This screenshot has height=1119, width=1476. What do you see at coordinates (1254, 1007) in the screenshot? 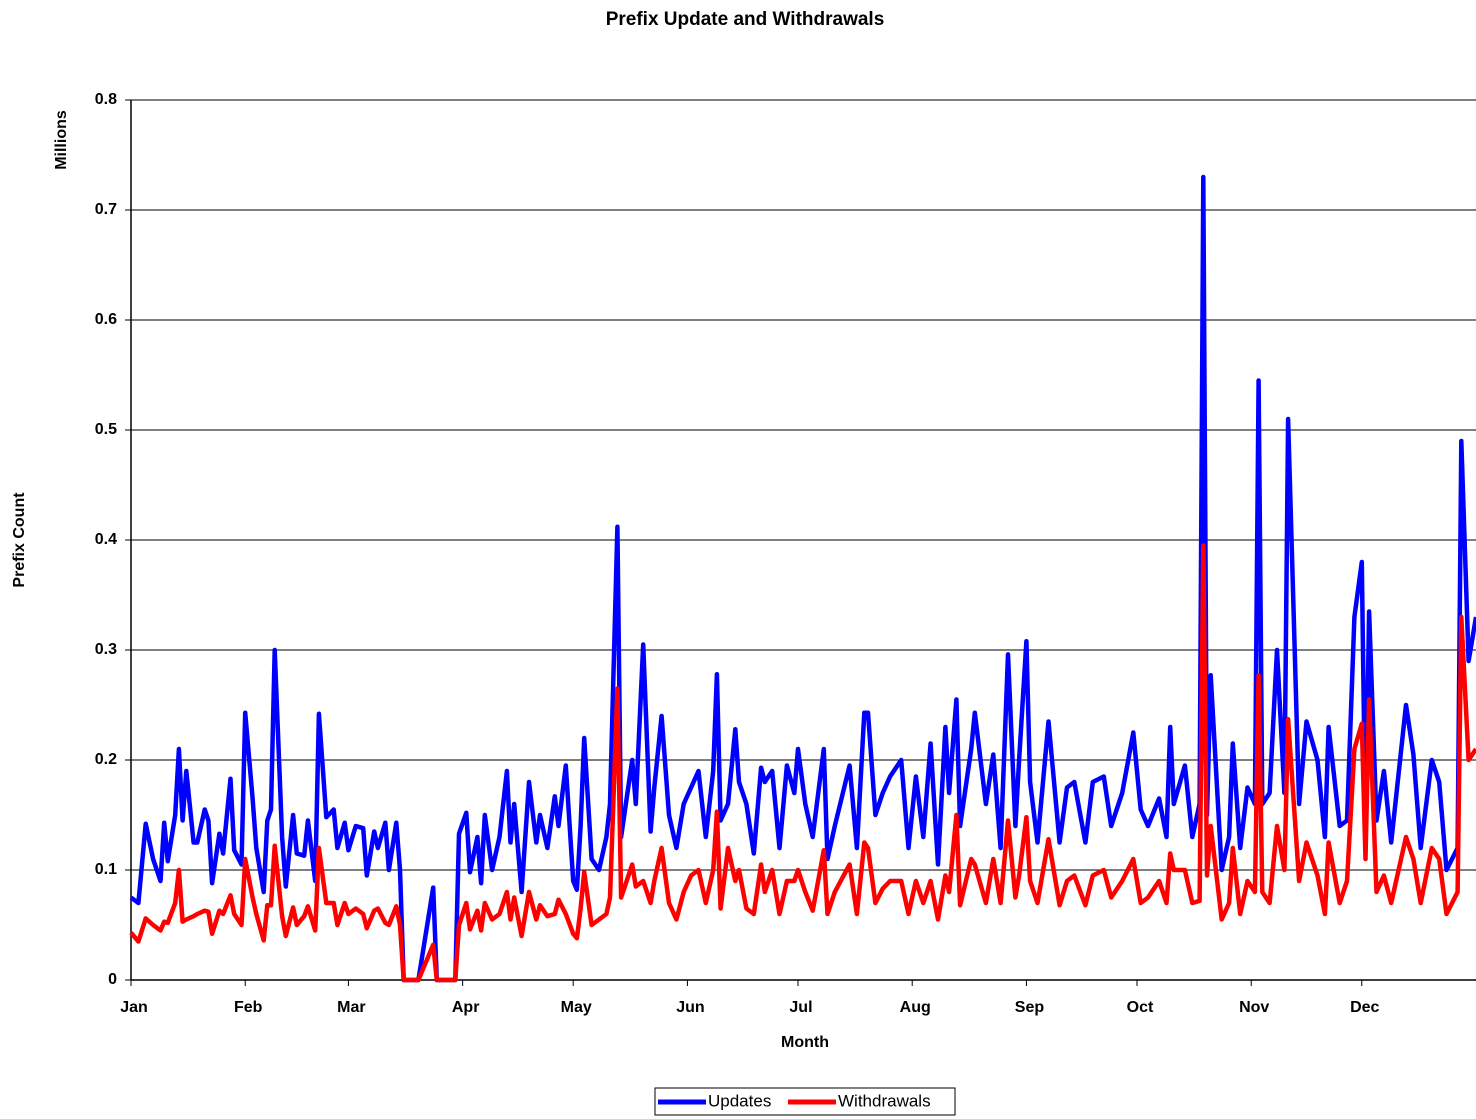
I see `x-tick-label: Nov` at bounding box center [1254, 1007].